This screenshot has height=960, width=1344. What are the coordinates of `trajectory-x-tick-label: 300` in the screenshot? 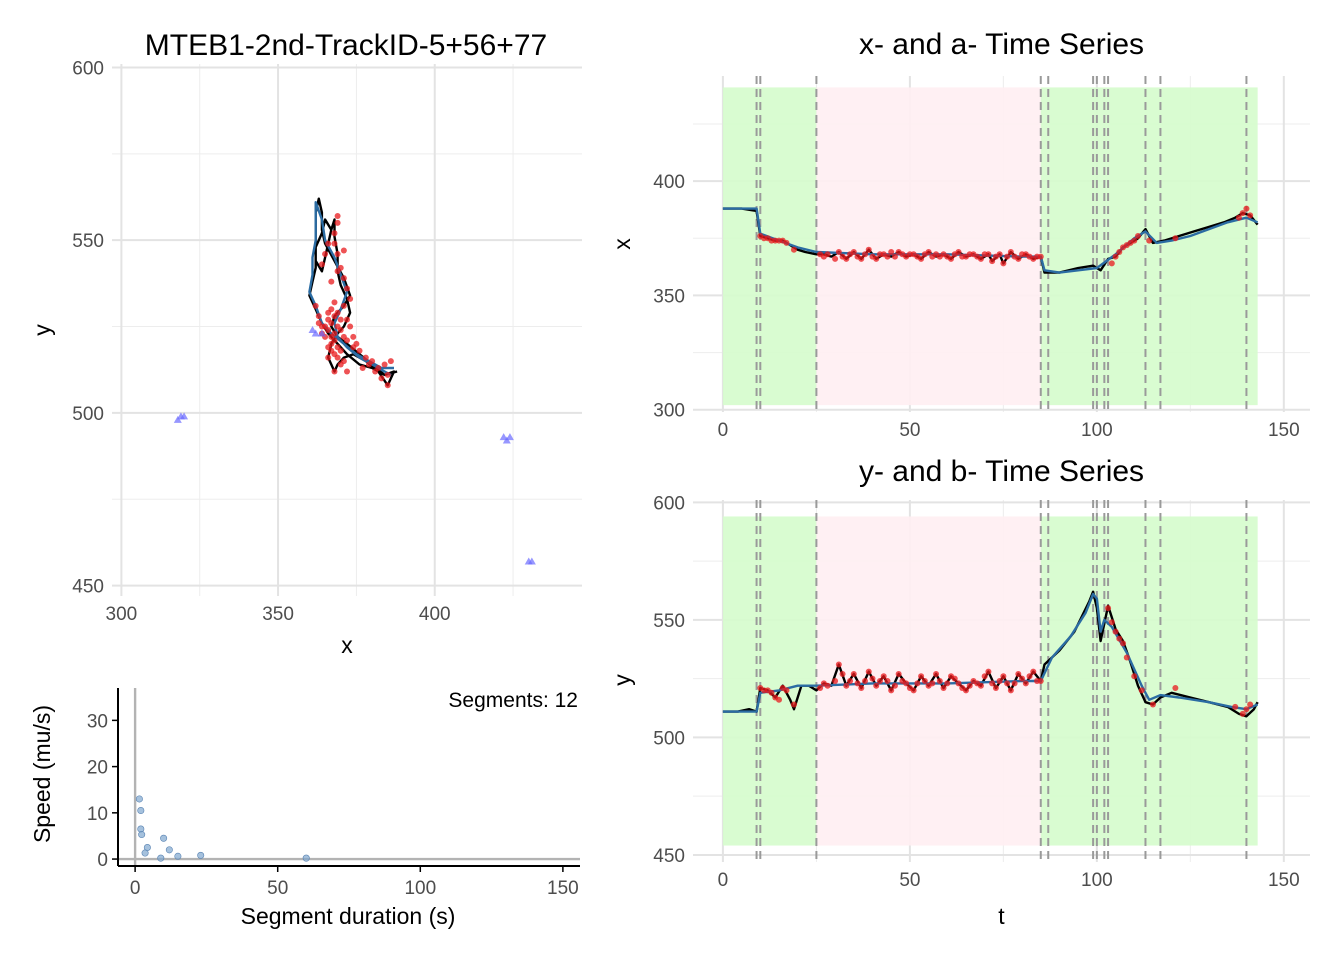 It's located at (122, 614).